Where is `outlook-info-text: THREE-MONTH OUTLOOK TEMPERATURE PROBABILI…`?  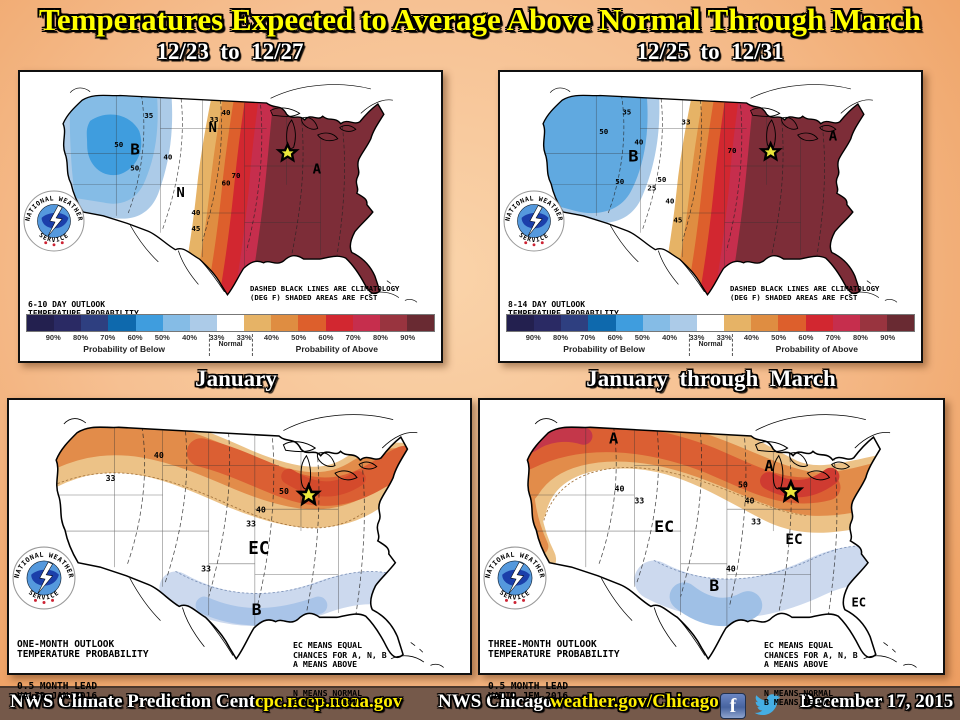 outlook-info-text: THREE-MONTH OUTLOOK TEMPERATURE PROBABILI… is located at coordinates (554, 670).